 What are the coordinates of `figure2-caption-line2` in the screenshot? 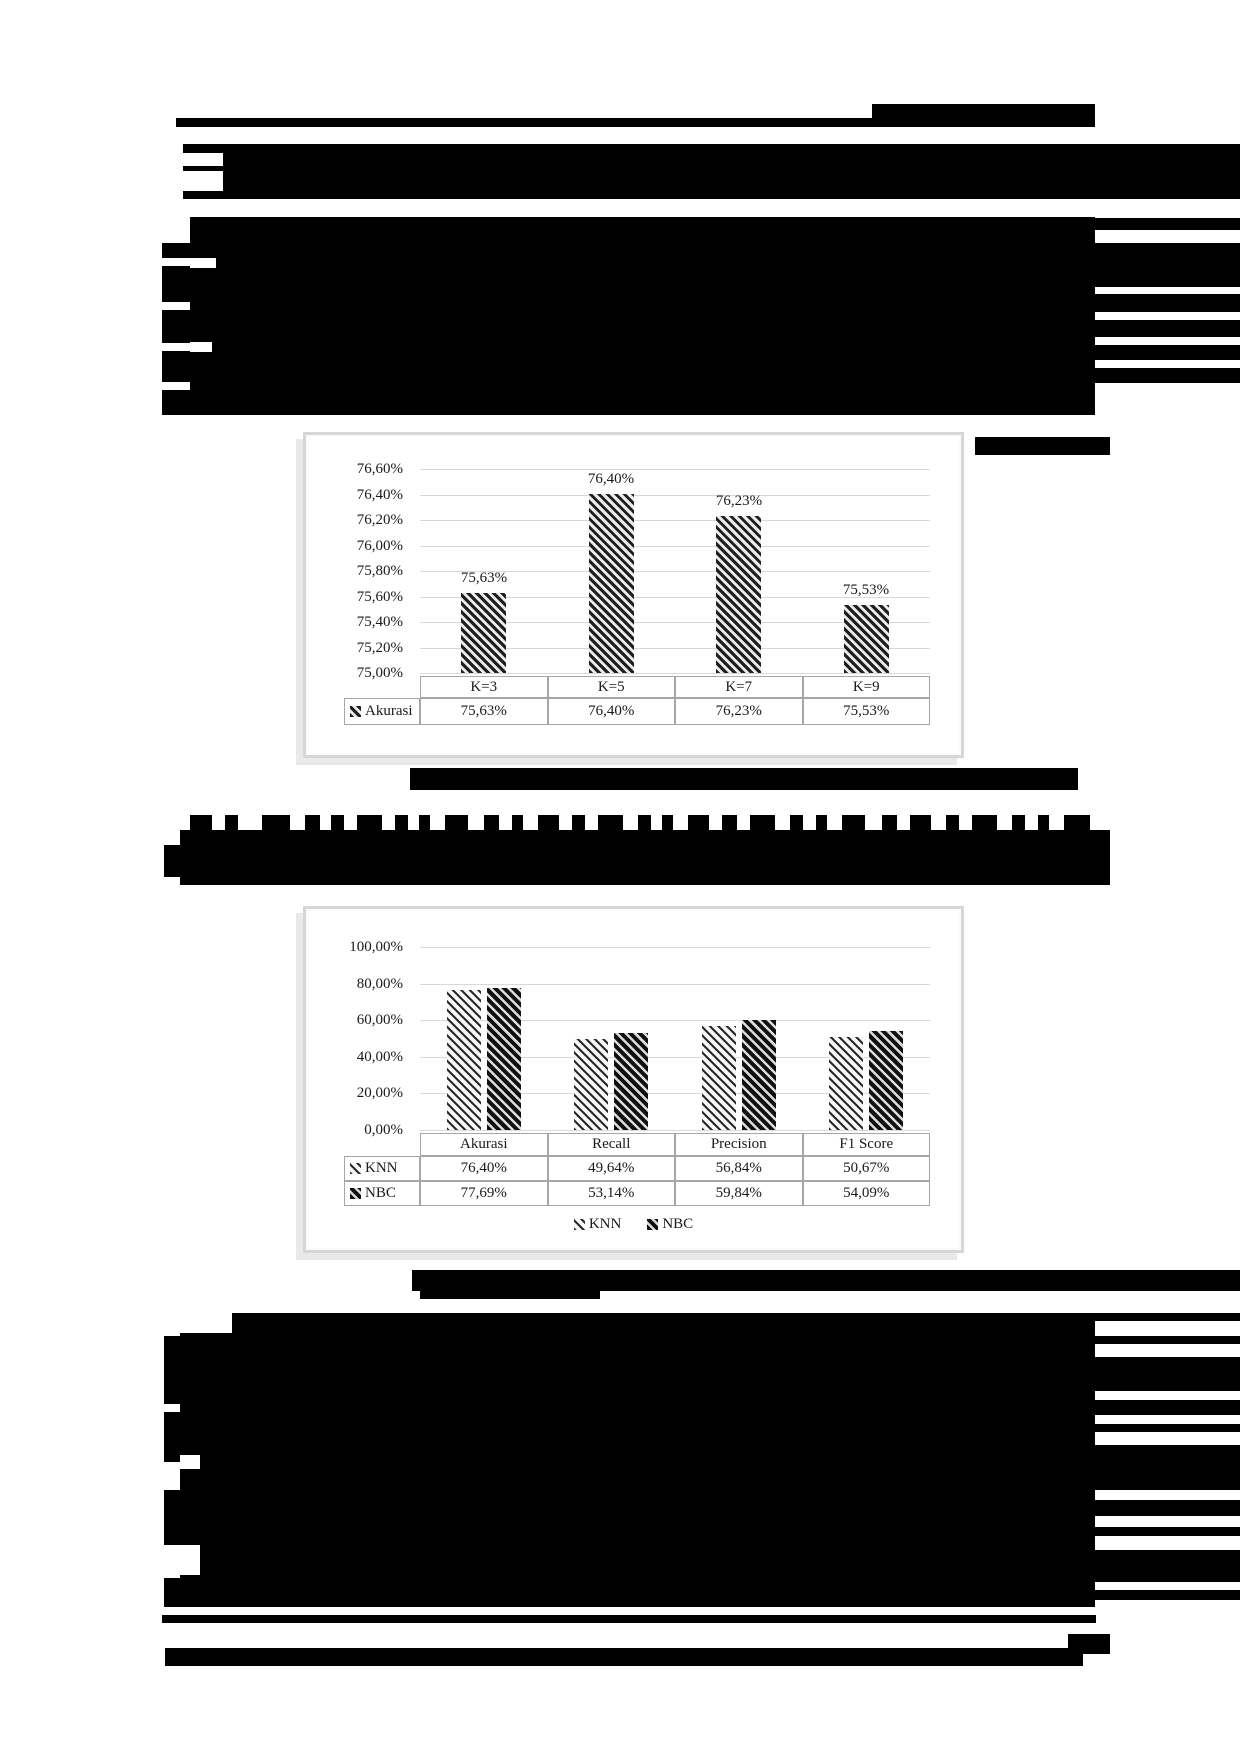 It's located at (510, 1295).